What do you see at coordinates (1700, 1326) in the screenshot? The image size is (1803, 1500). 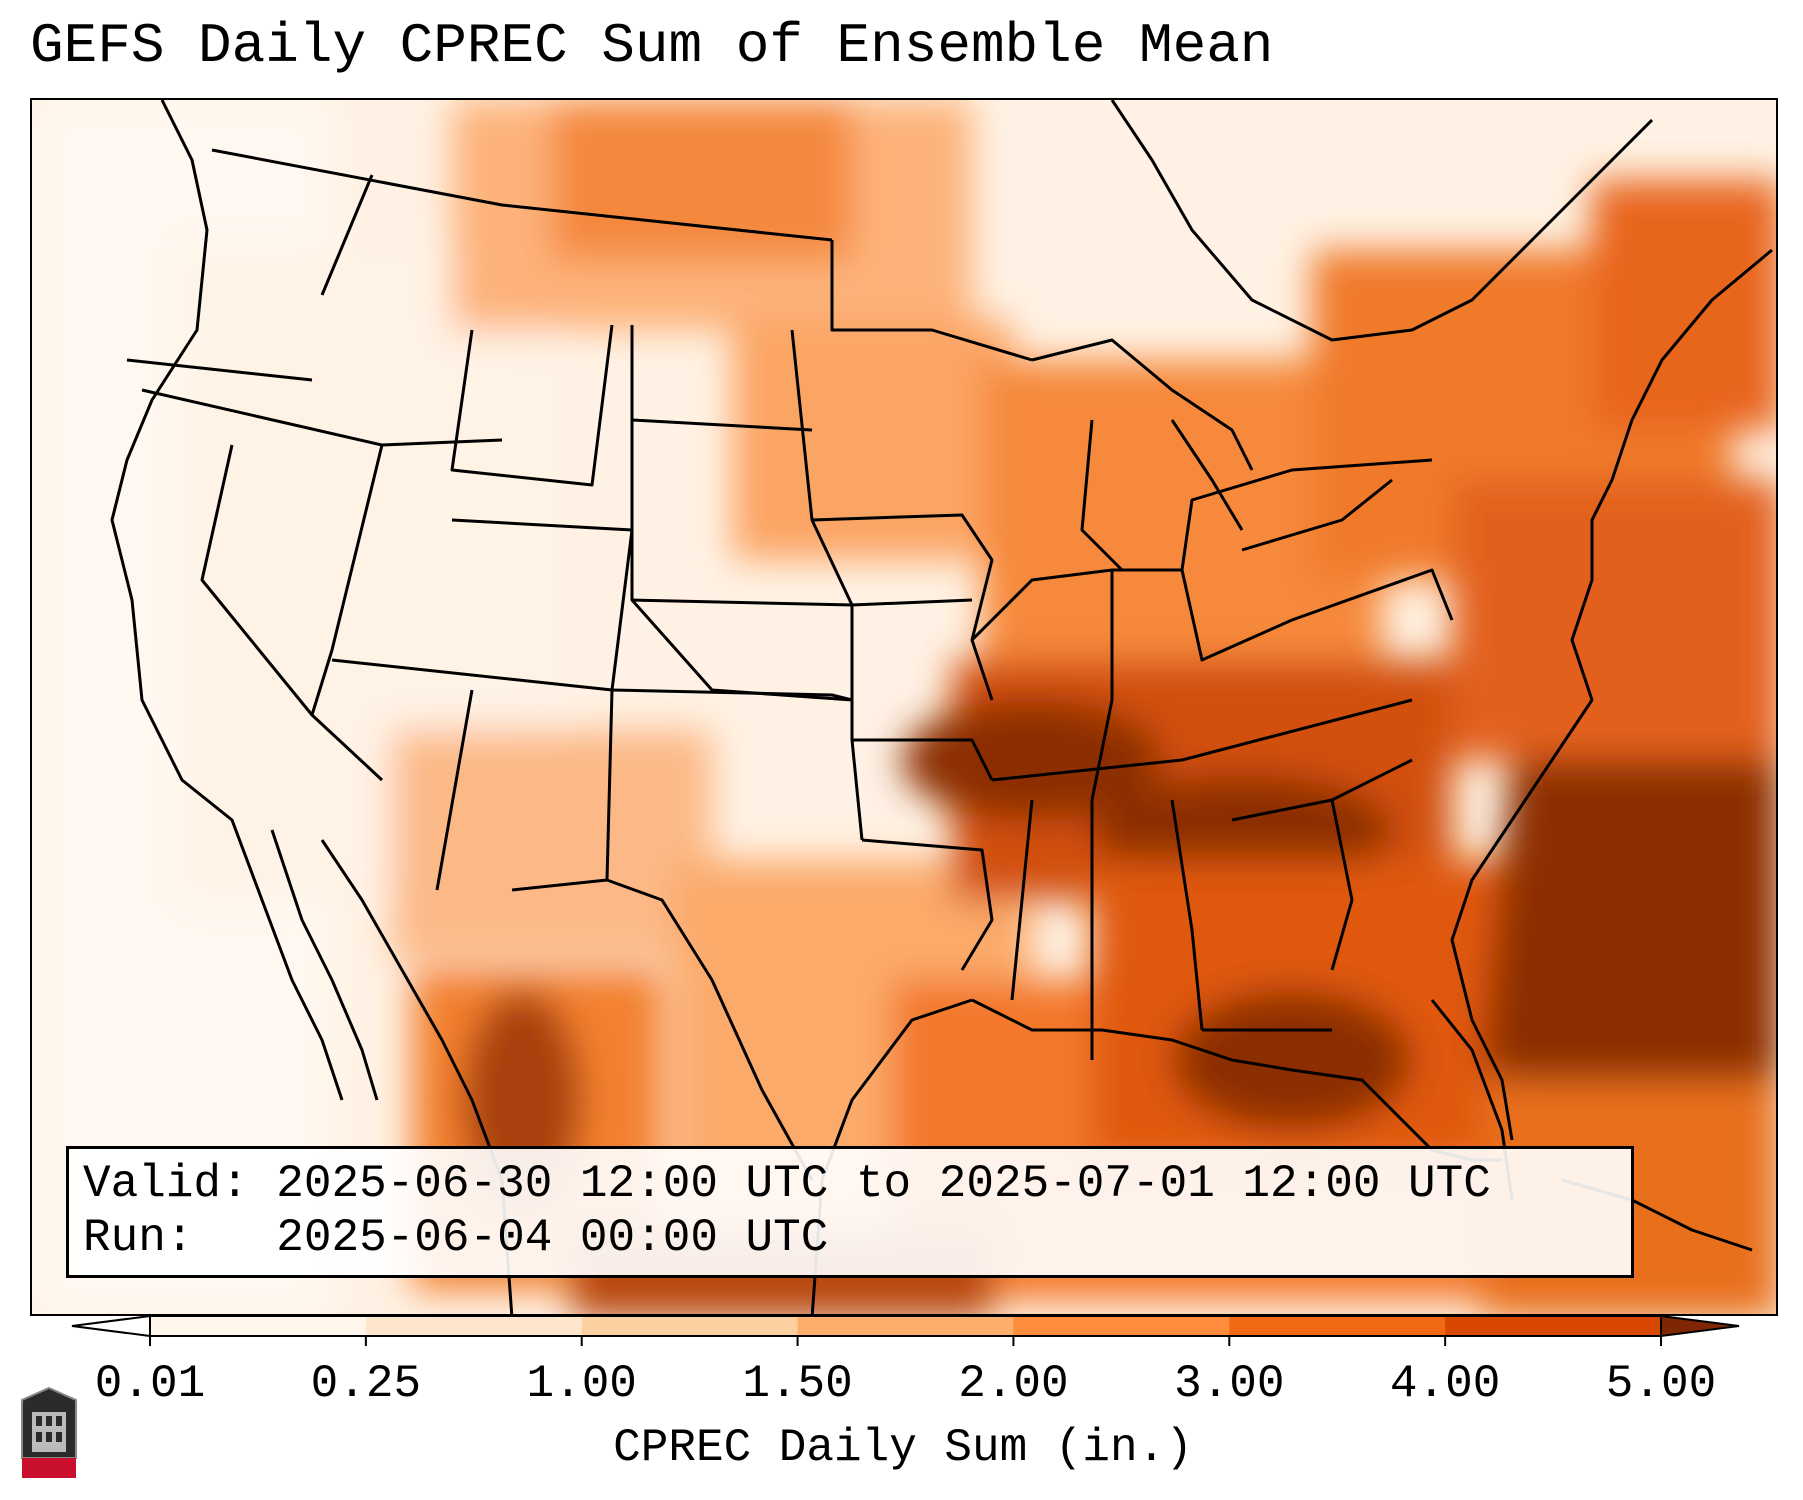 I see `colorbar-extend-high` at bounding box center [1700, 1326].